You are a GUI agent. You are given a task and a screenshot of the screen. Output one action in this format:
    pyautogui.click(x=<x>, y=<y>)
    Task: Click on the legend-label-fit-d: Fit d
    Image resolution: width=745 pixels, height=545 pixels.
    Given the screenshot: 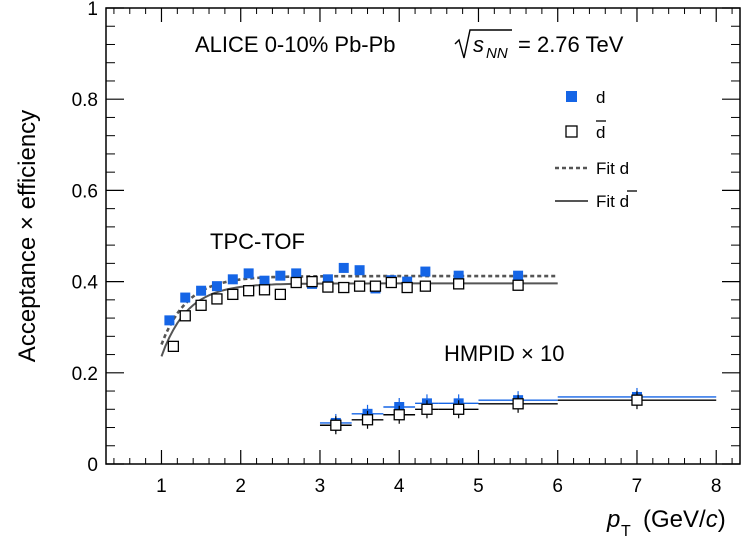 What is the action you would take?
    pyautogui.click(x=612, y=168)
    